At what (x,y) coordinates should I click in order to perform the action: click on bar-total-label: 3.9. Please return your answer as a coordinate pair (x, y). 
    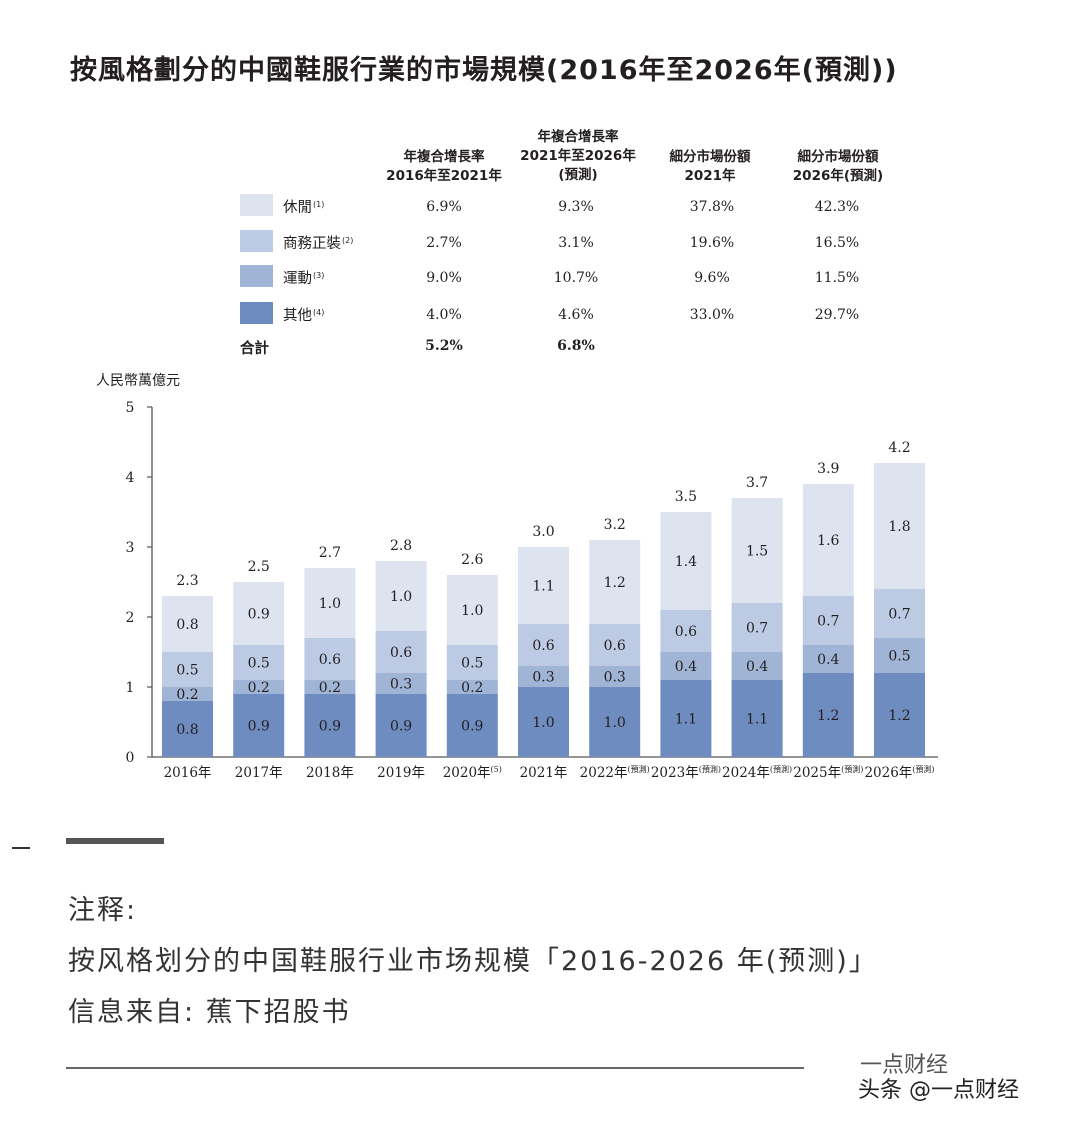
    Looking at the image, I should click on (828, 469).